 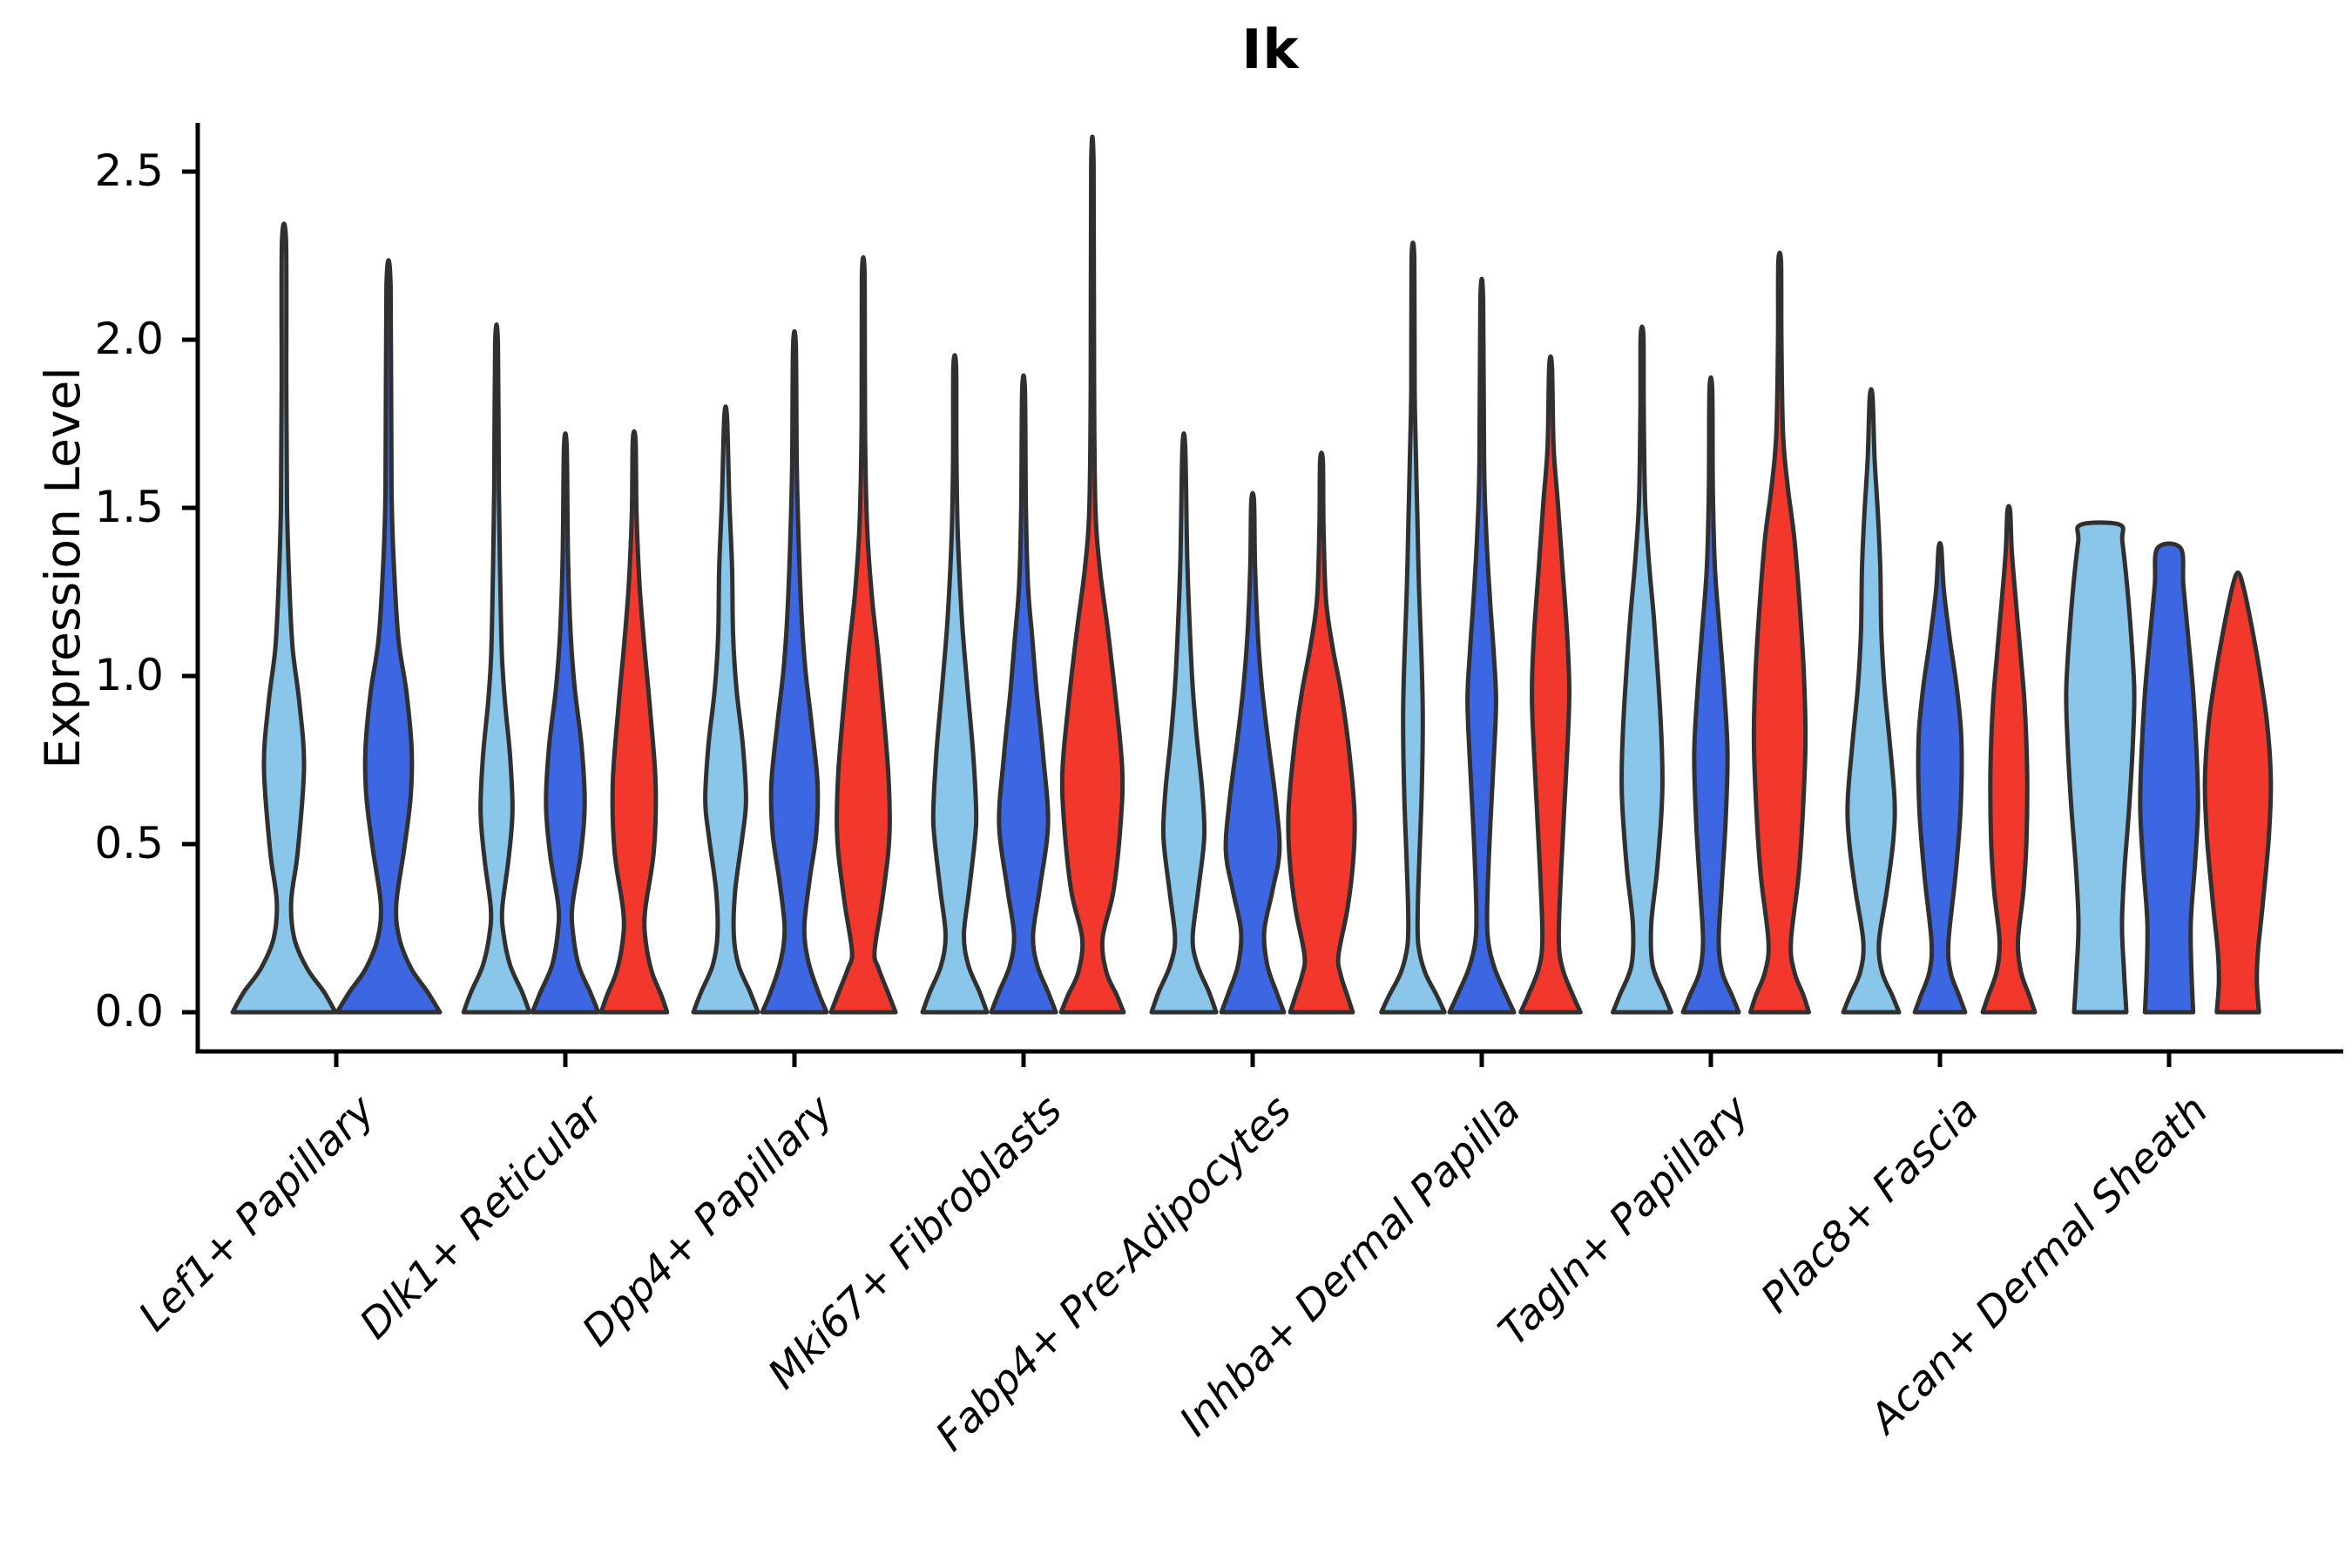 What do you see at coordinates (129, 674) in the screenshot?
I see `y-tick-label: 1.0` at bounding box center [129, 674].